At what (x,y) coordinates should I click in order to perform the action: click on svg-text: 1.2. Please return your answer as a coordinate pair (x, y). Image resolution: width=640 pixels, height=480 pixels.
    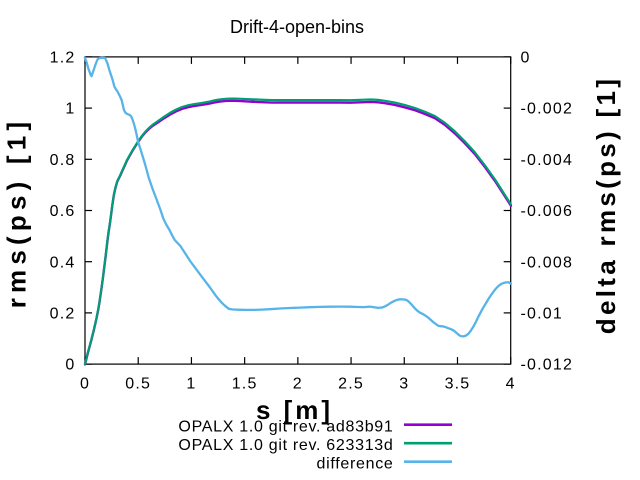
    Looking at the image, I should click on (63, 58).